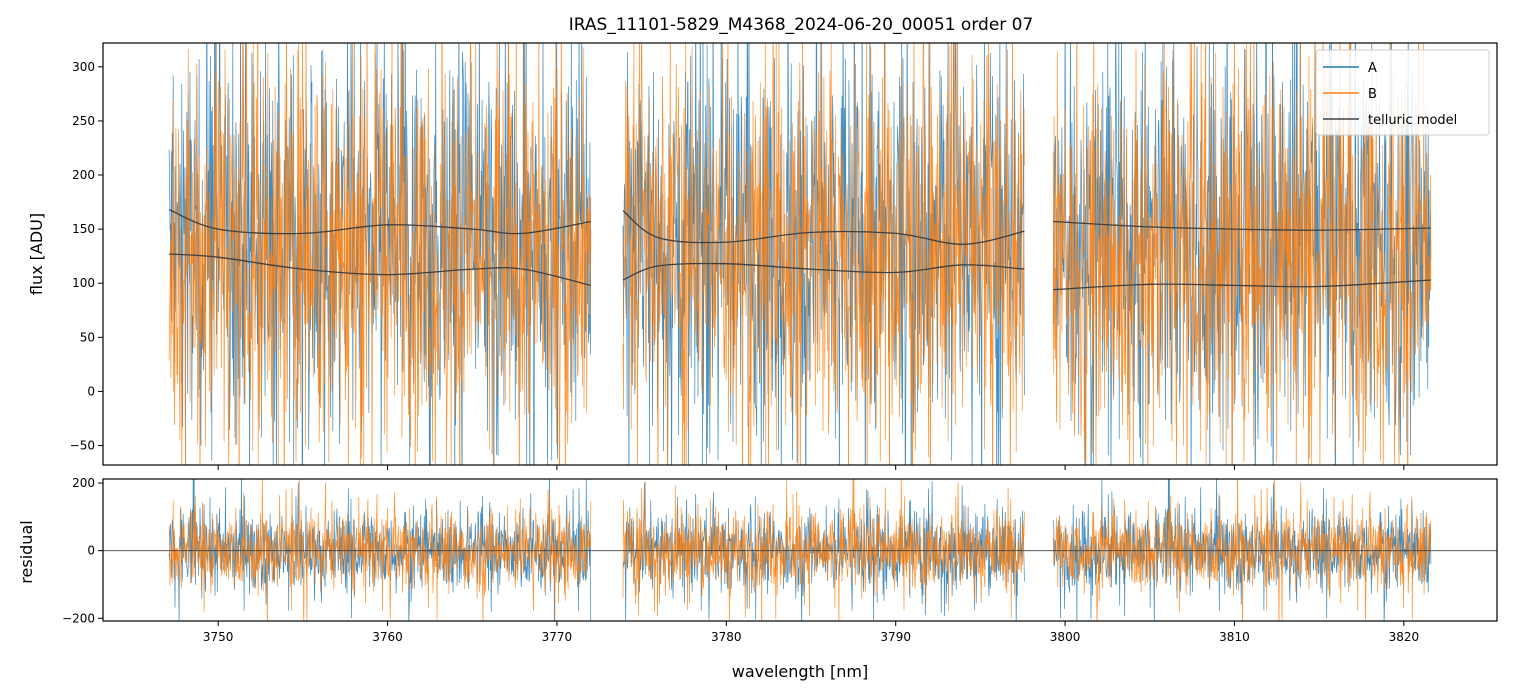 The image size is (1513, 696). What do you see at coordinates (811, 467) in the screenshot?
I see `flux-x-ticks` at bounding box center [811, 467].